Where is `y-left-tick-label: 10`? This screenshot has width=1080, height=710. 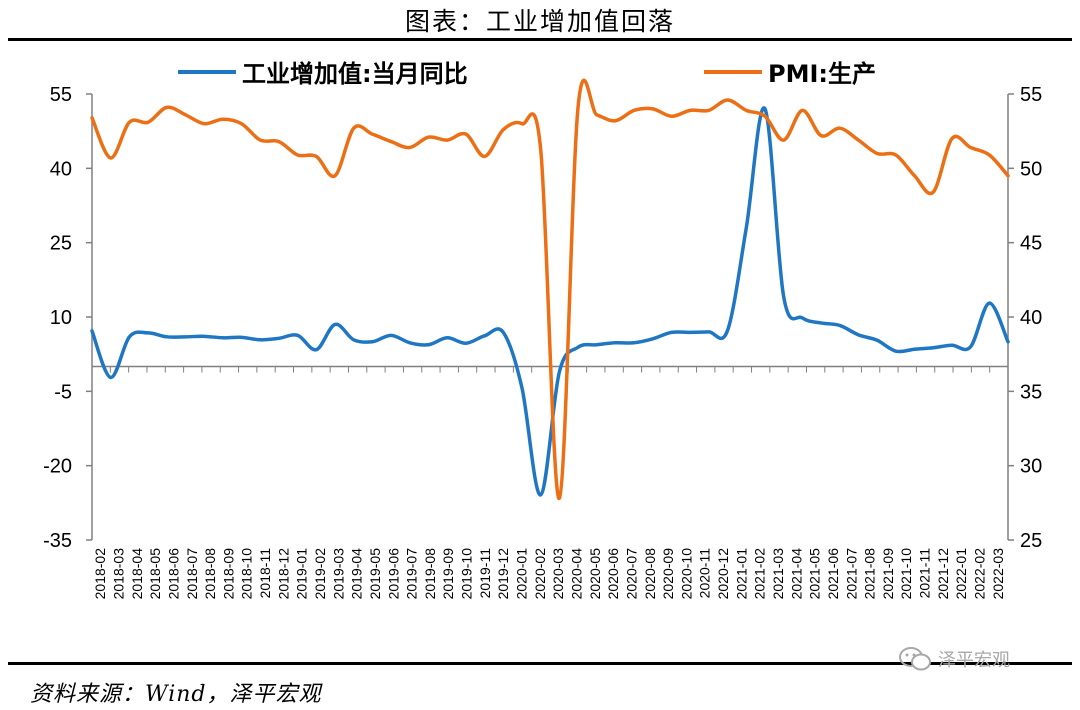 y-left-tick-label: 10 is located at coordinates (61, 318).